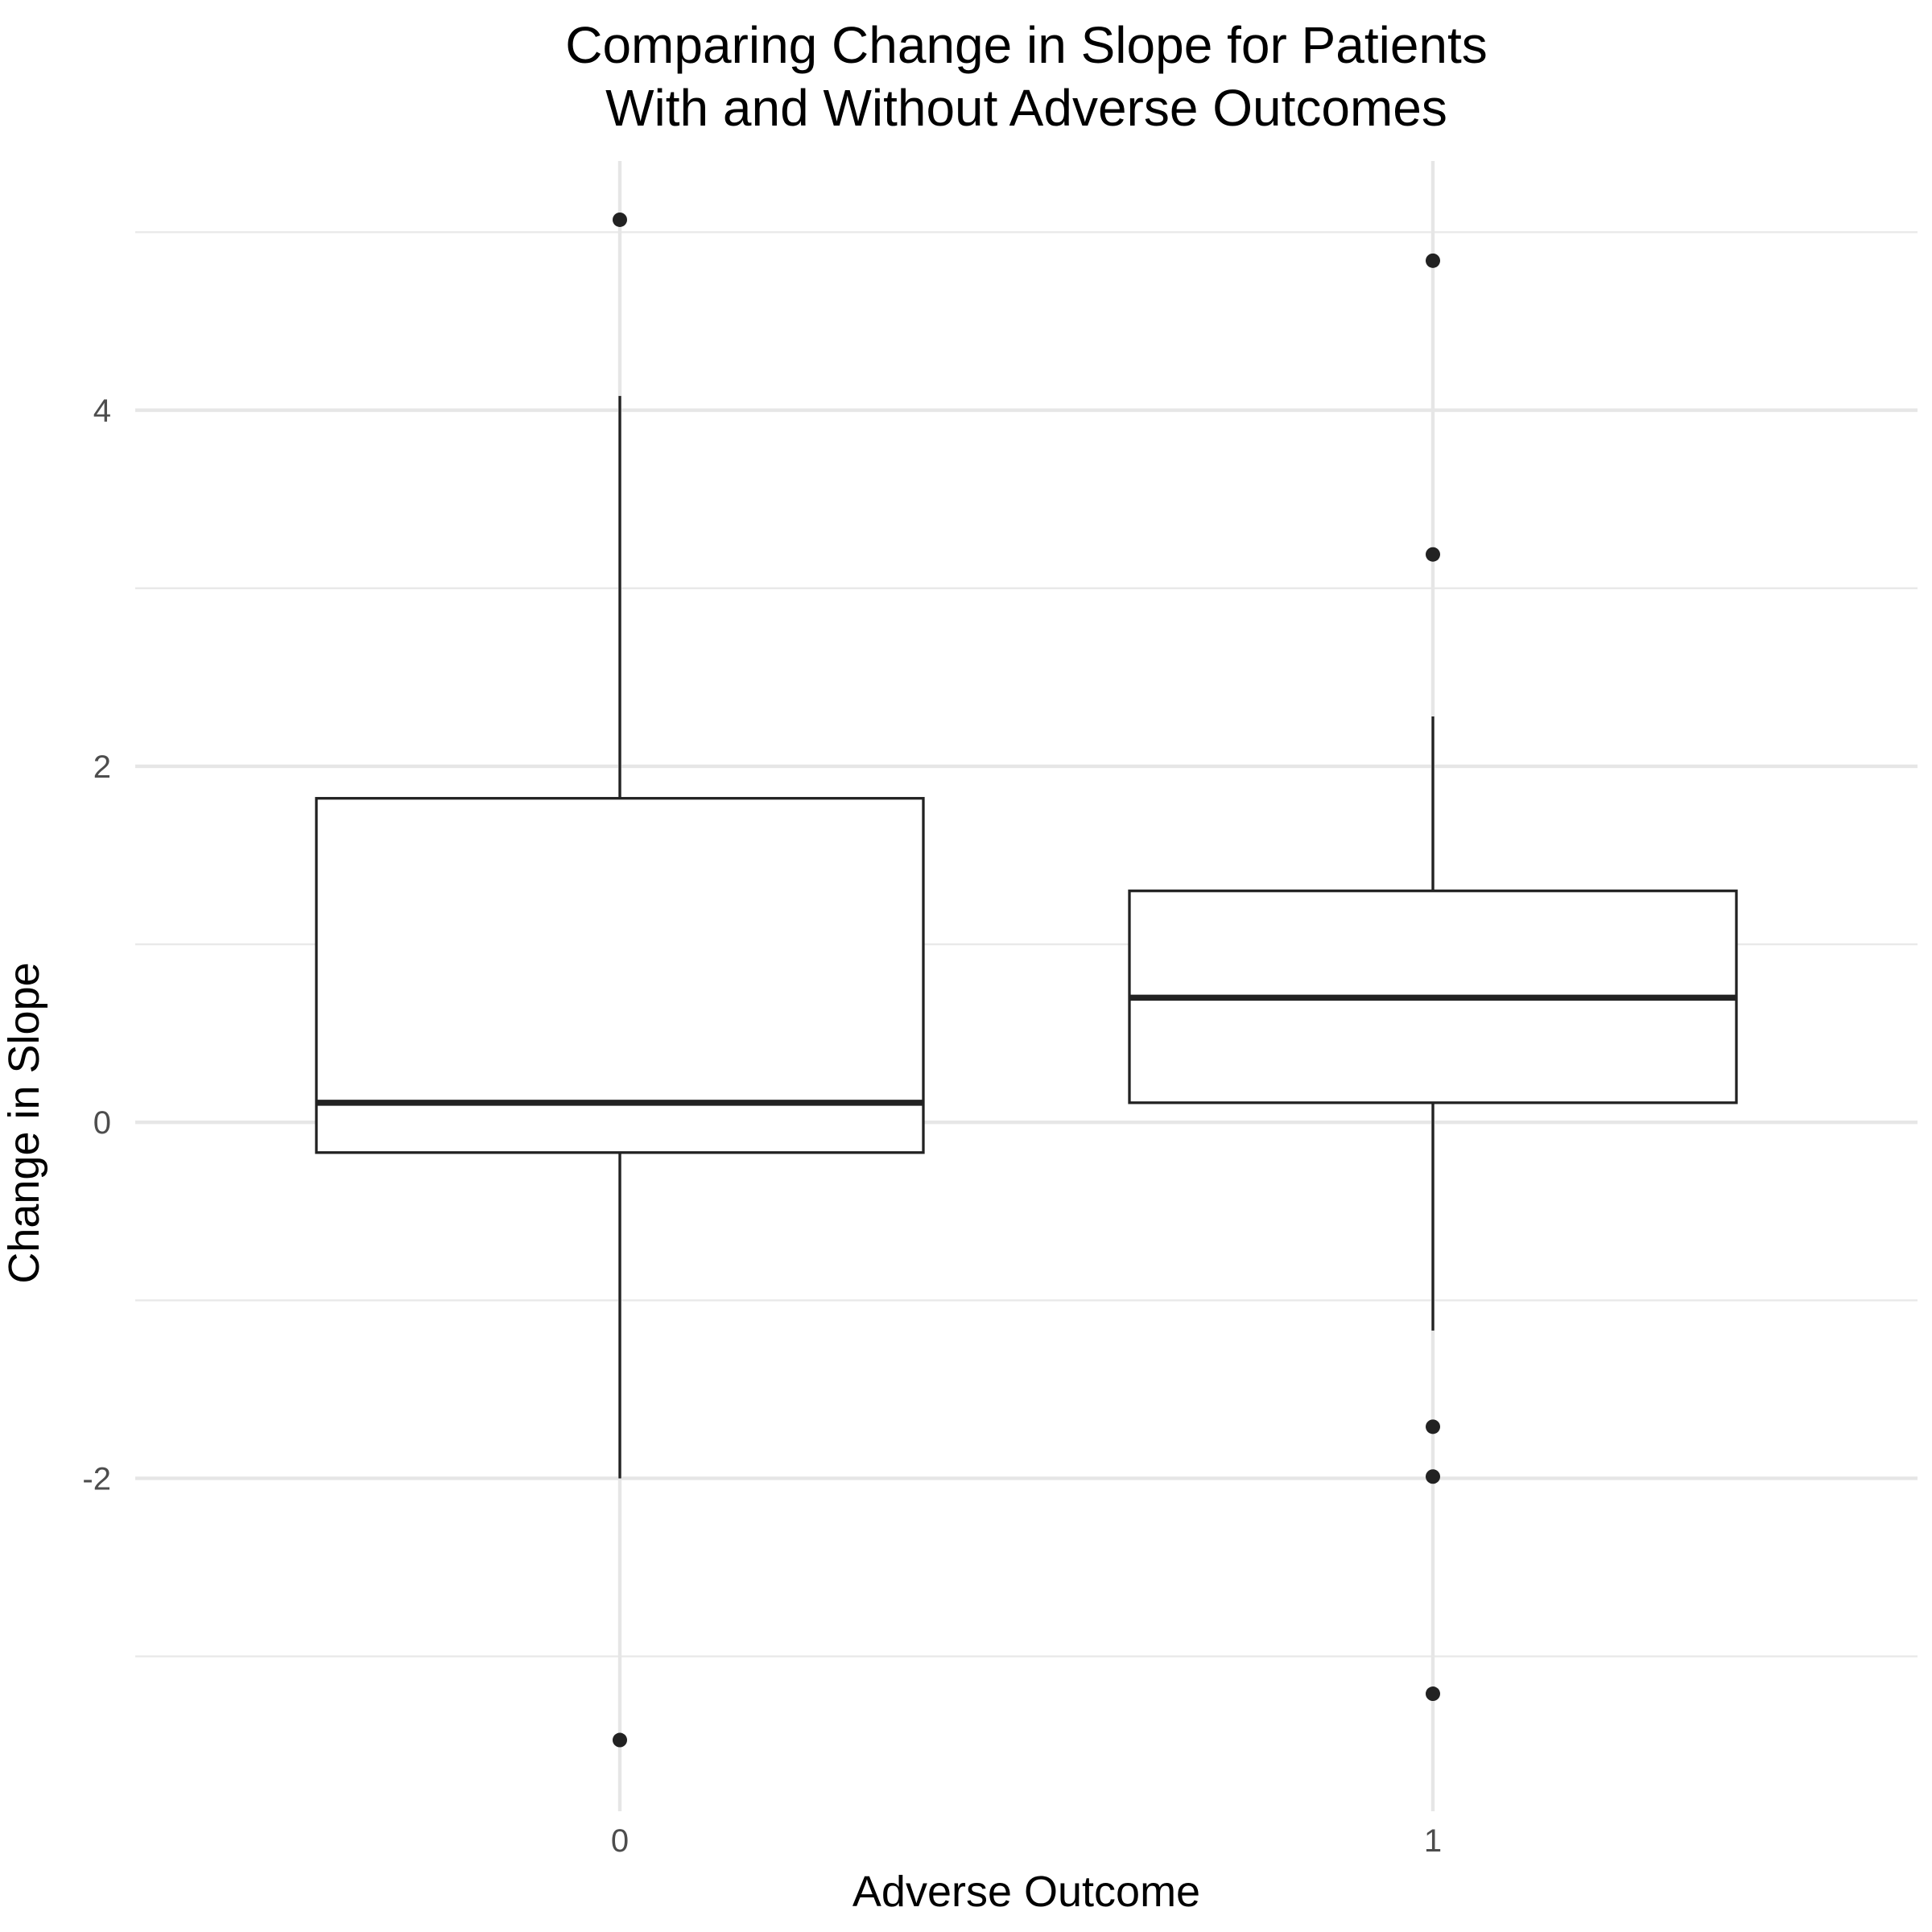 The image size is (1932, 1932). Describe the element at coordinates (1433, 1841) in the screenshot. I see `x-tick-label: 1` at that location.